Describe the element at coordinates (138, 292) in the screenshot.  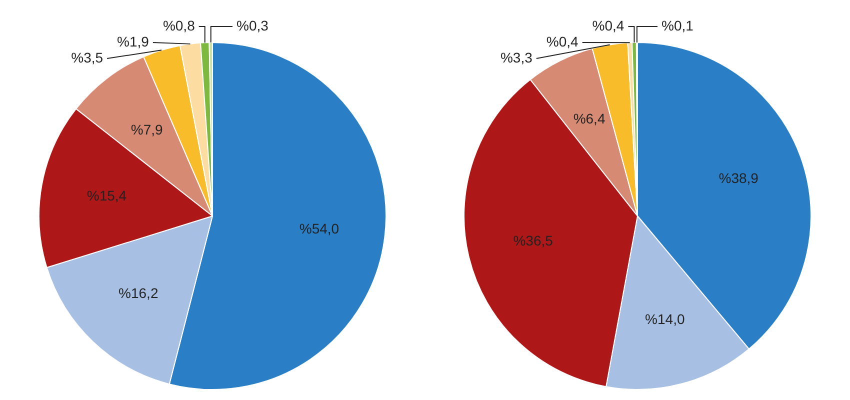
I see `data-label: %16,2` at that location.